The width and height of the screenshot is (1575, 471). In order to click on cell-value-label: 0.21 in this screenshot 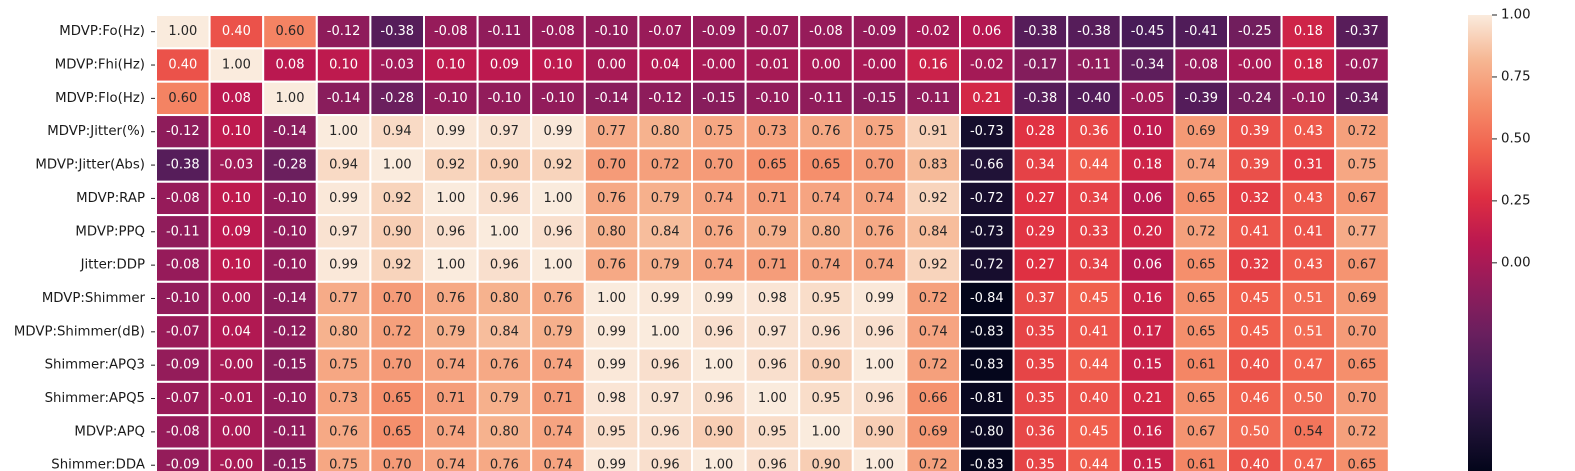, I will do `click(986, 98)`.